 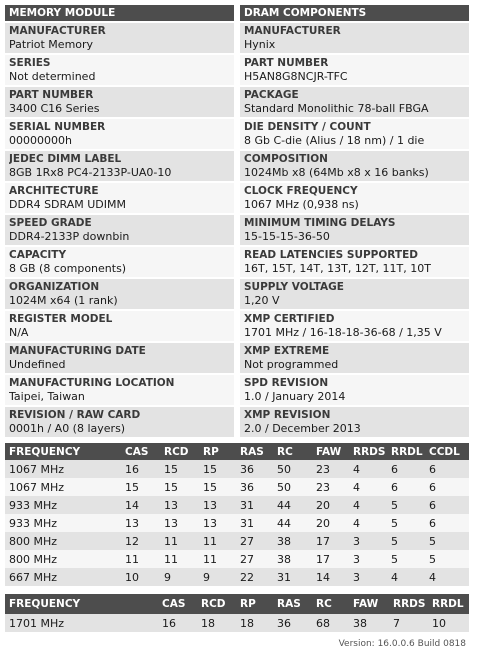 I want to click on dram-info-cell: XMP EXTREME Not programmed, so click(x=354, y=358).